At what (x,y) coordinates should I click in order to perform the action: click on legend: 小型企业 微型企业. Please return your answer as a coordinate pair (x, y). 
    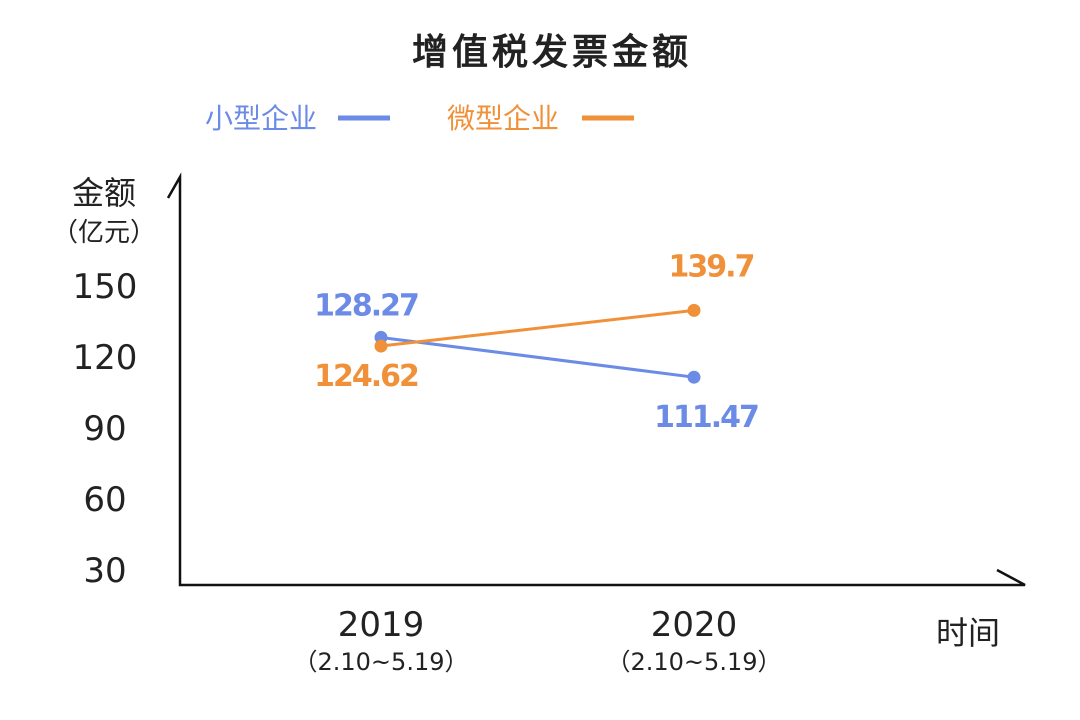
    Looking at the image, I should click on (419, 118).